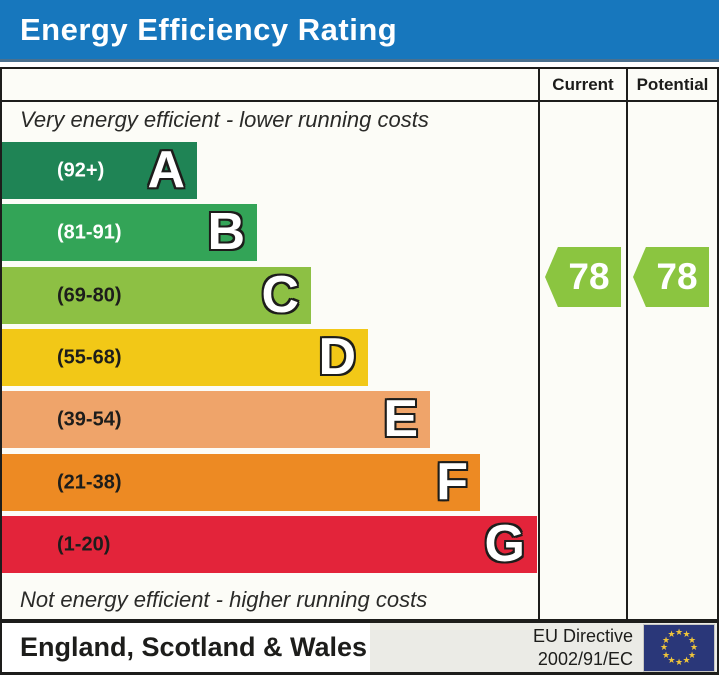 This screenshot has height=675, width=719. What do you see at coordinates (585, 658) in the screenshot?
I see `eu-directive-line2: 2002/91/EC` at bounding box center [585, 658].